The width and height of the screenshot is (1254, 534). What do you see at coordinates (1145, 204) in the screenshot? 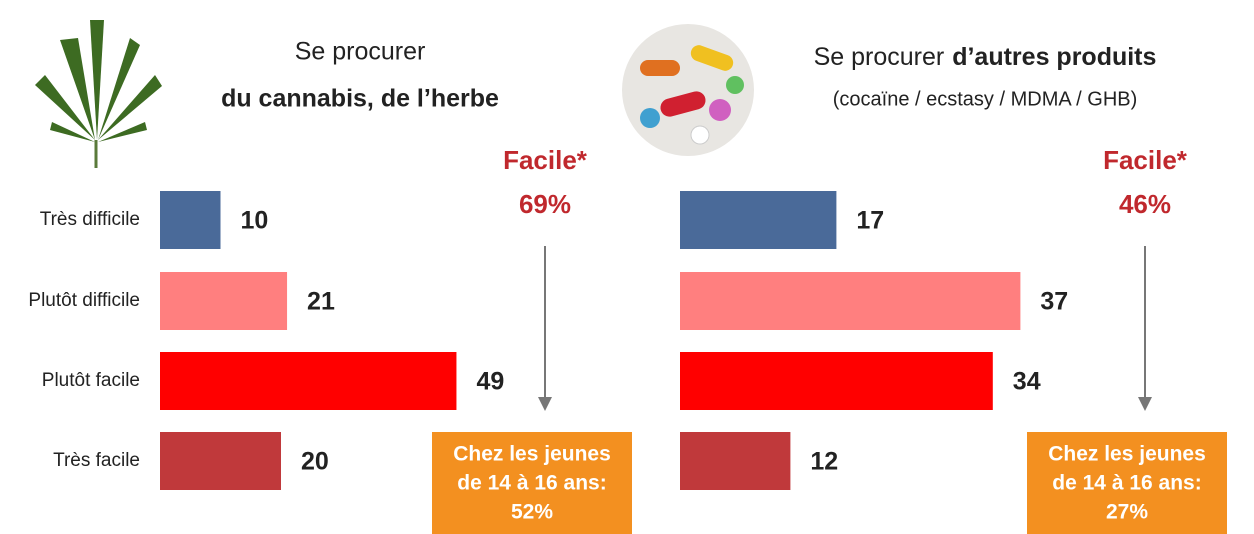
I see `annotation-value: 46%` at bounding box center [1145, 204].